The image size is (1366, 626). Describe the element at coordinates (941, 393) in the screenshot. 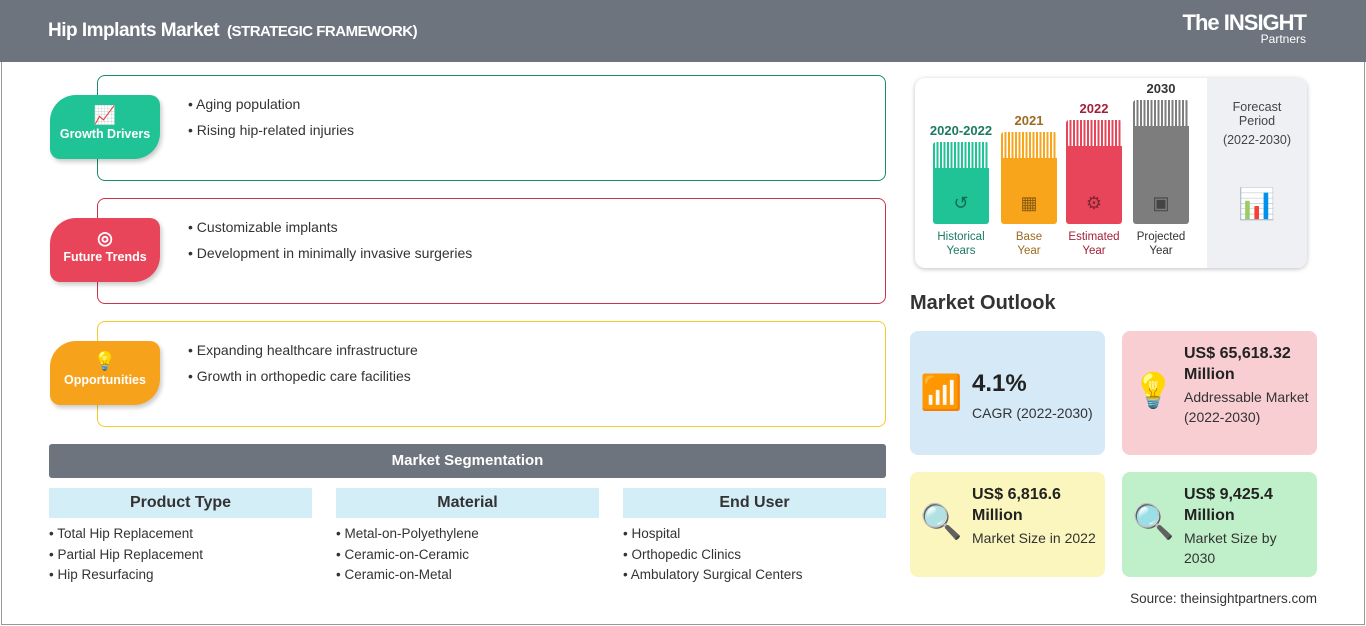

I see `growth-chart-icon: 📶` at that location.